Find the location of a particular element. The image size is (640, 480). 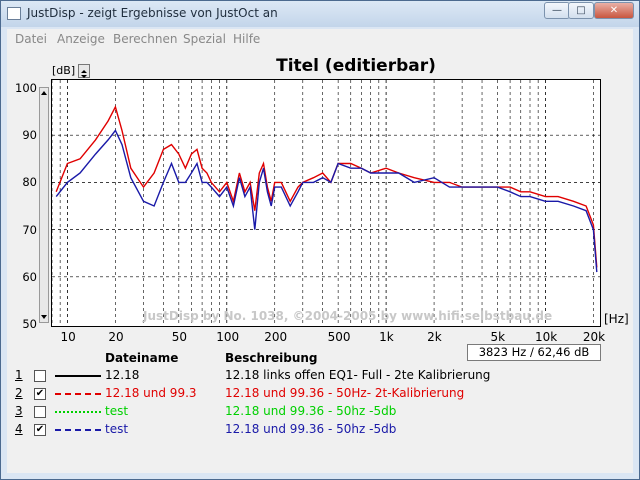

menu-anzeige: Anzeige is located at coordinates (81, 39).